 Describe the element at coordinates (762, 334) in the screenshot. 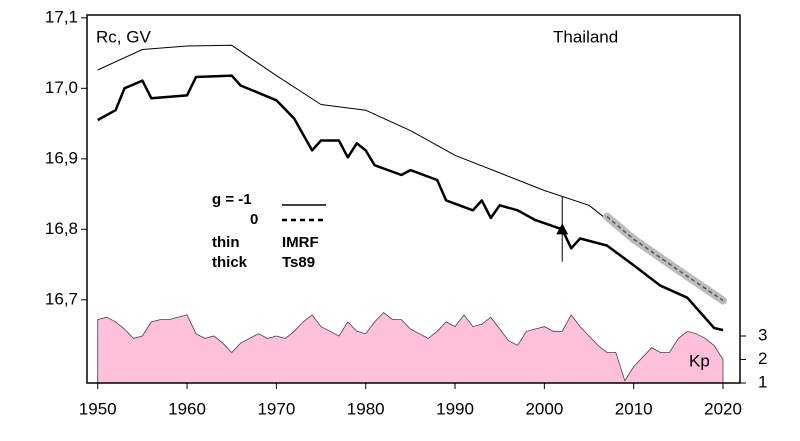

I see `y2-tick-label: 3` at that location.